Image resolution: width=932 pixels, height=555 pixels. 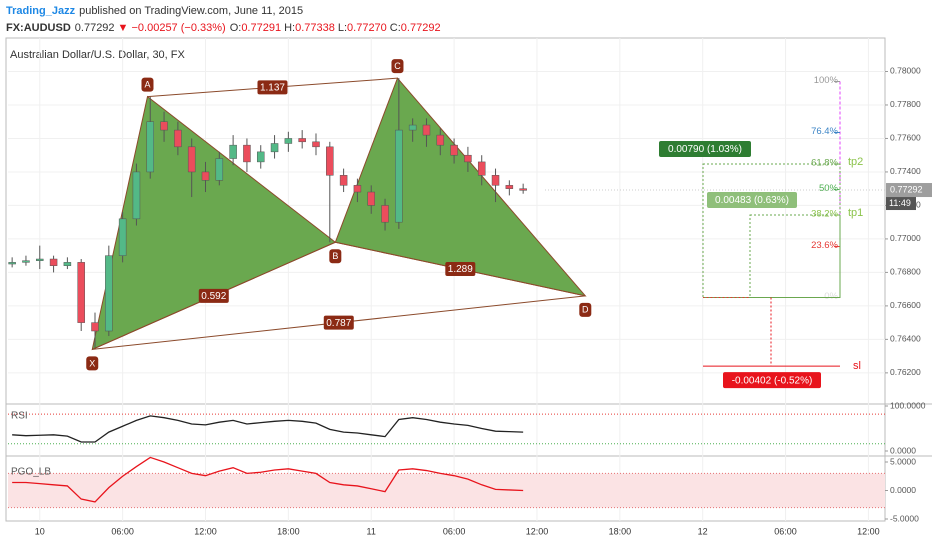 I want to click on fib-level-label: 100%, so click(x=826, y=80).